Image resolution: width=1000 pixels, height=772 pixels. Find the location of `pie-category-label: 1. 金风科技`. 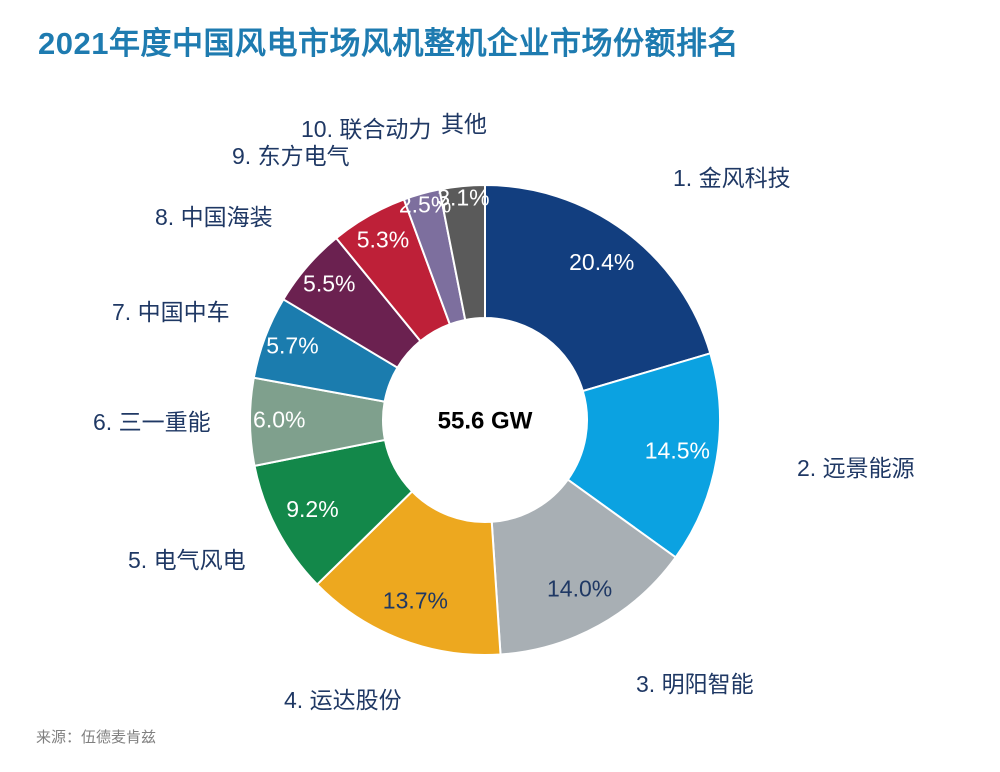

pie-category-label: 1. 金风科技 is located at coordinates (732, 178).